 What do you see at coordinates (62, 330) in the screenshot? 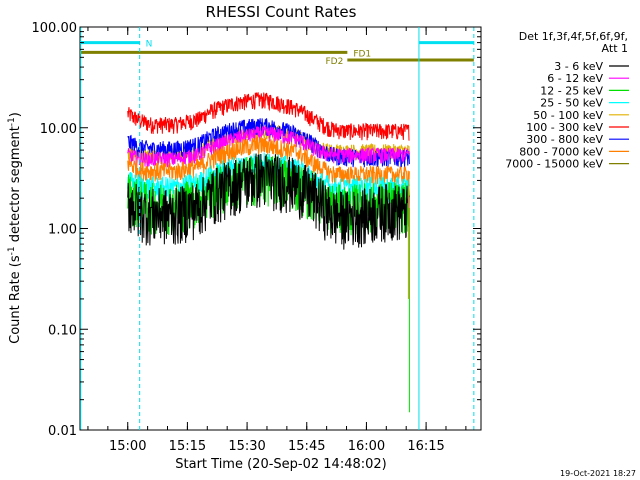
I see `y-tick-label-3: 0.10` at bounding box center [62, 330].